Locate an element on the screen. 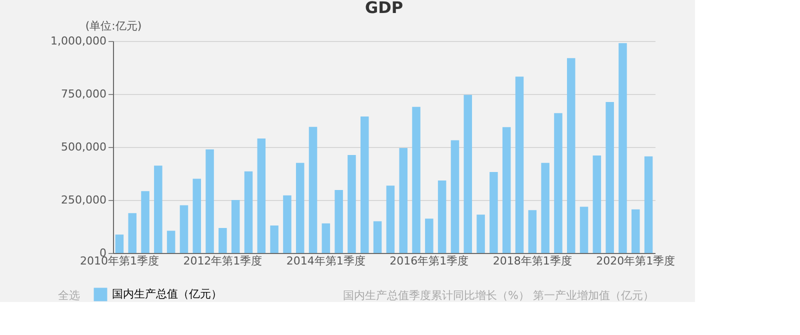 The image size is (800, 335). legend-label: 国内生产总值（亿元） is located at coordinates (167, 294).